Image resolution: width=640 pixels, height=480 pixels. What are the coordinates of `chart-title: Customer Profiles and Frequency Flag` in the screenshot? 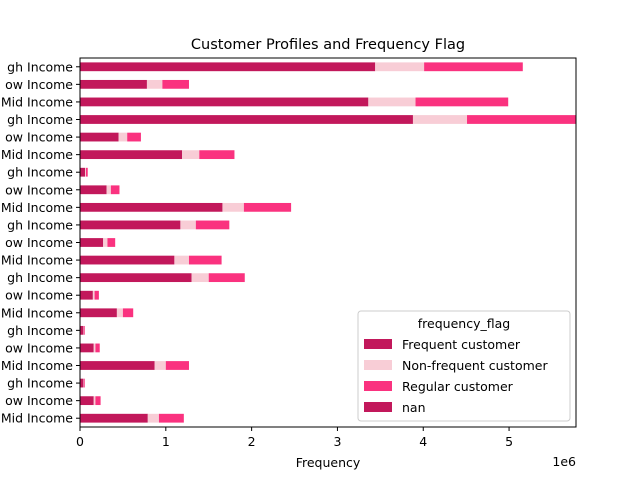 It's located at (328, 45).